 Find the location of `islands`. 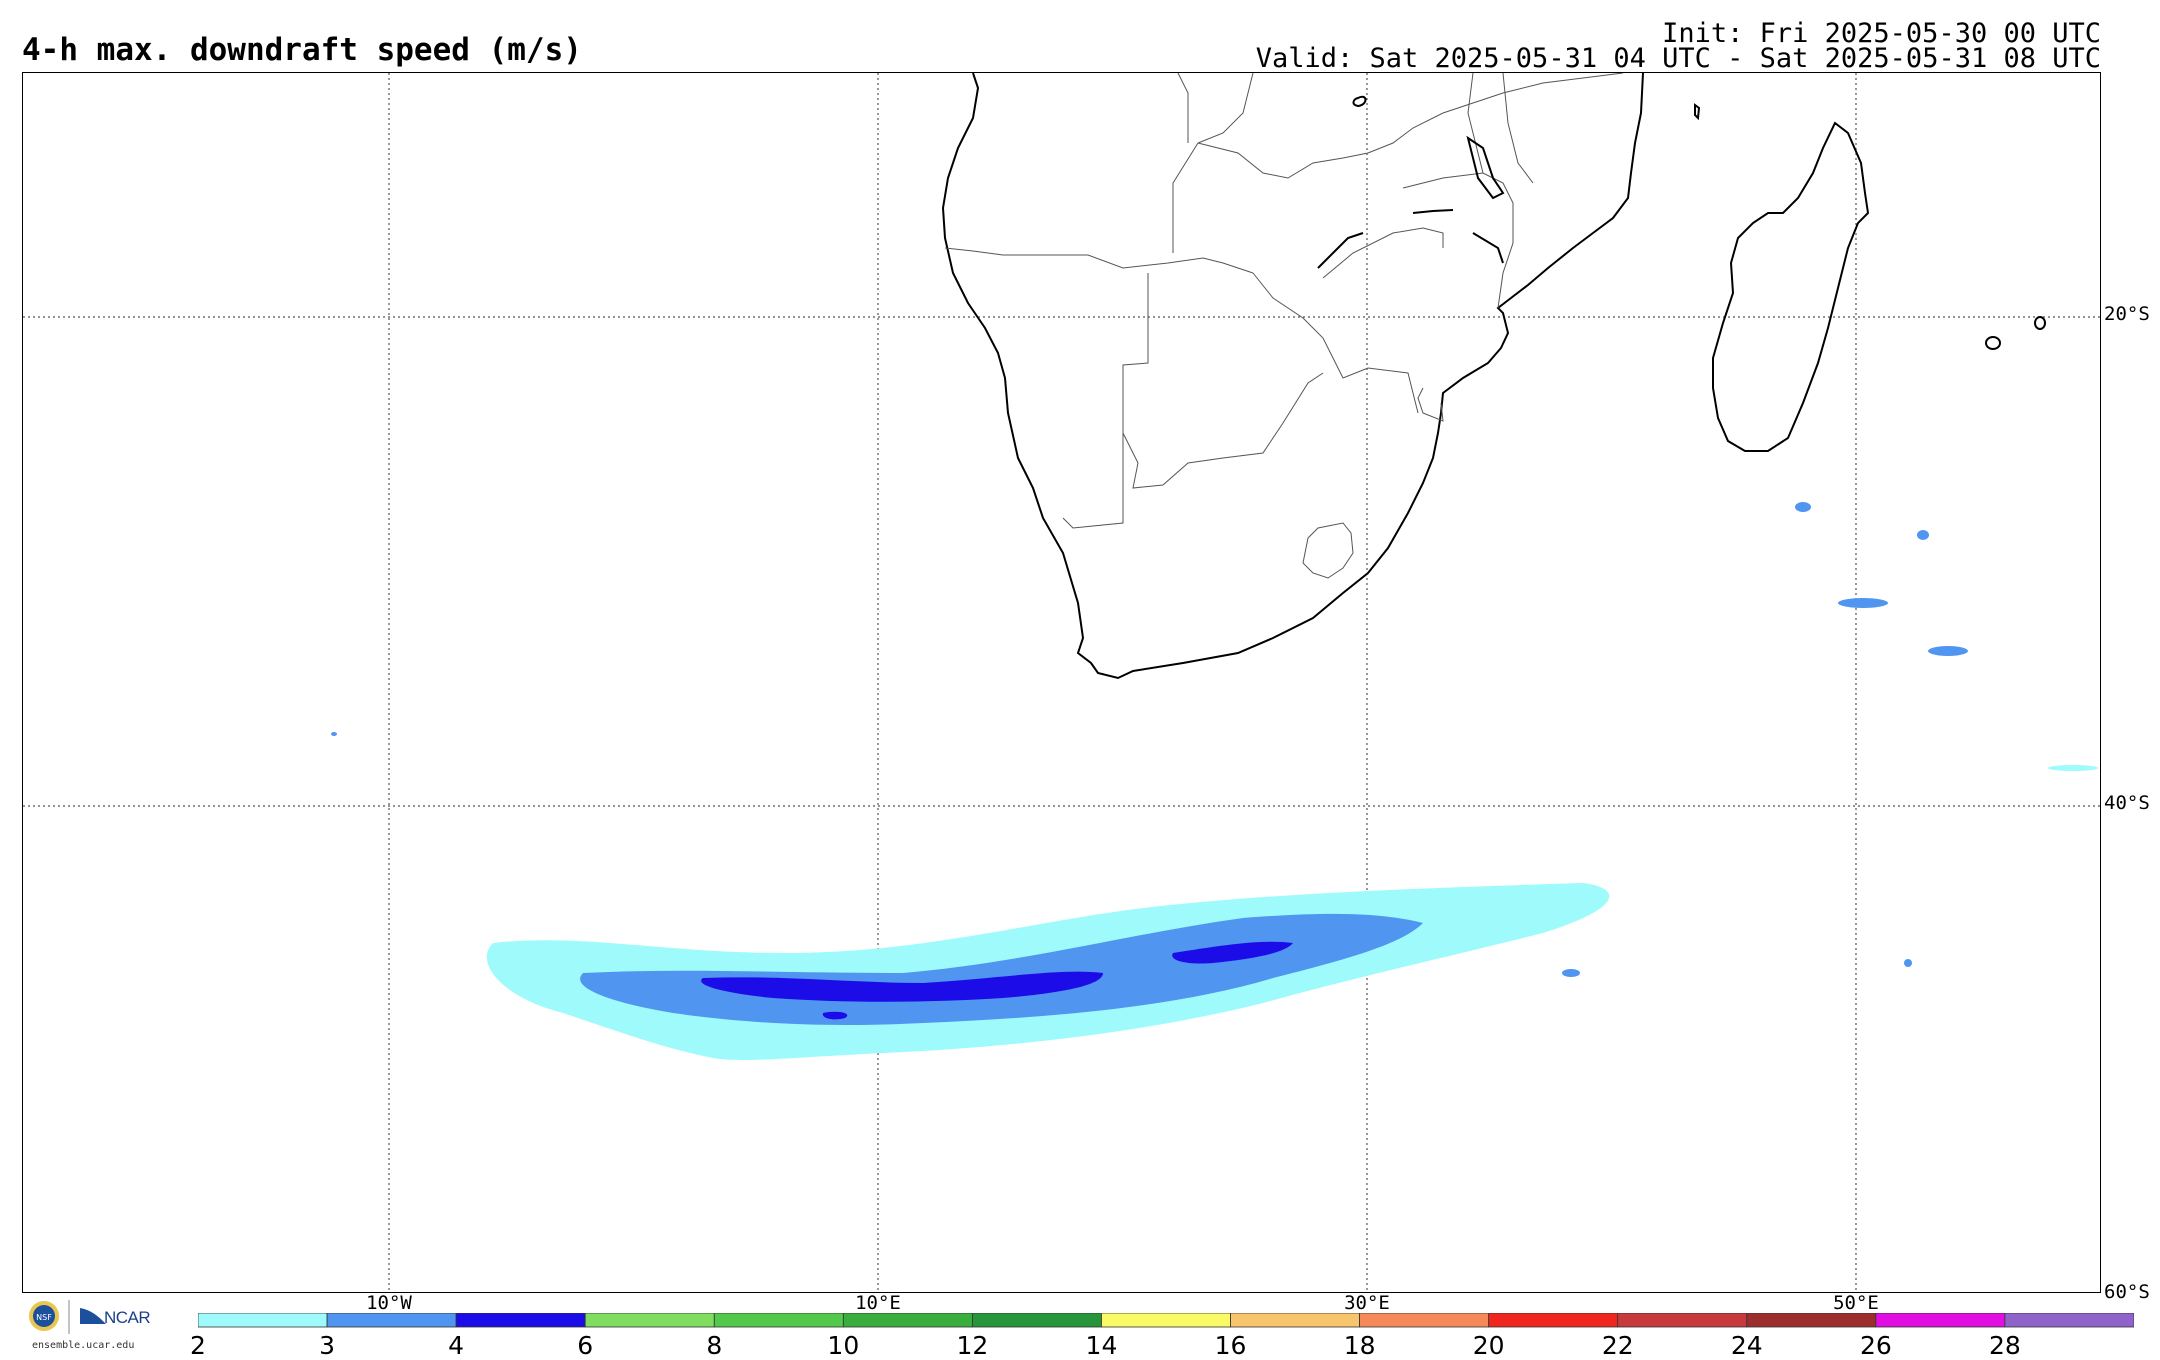

islands is located at coordinates (1870, 226).